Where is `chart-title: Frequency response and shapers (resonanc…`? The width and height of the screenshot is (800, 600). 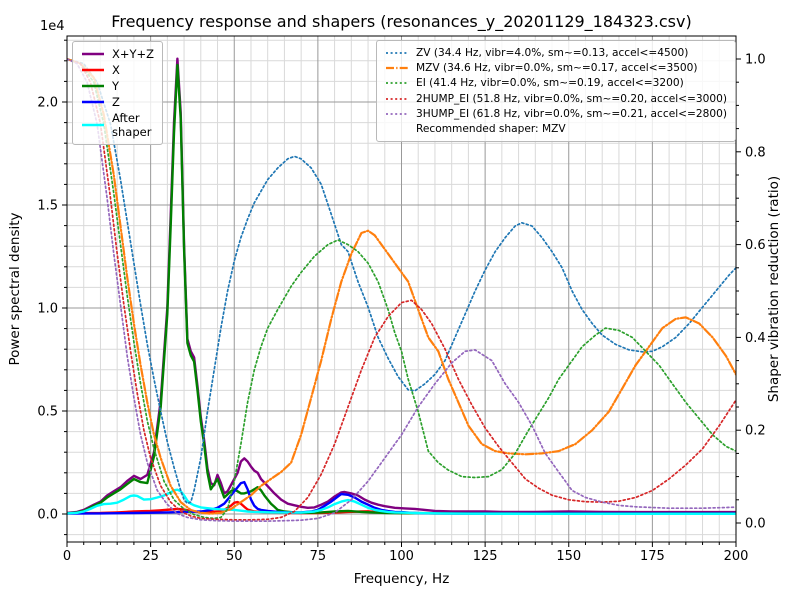
chart-title: Frequency response and shapers (resonanc… is located at coordinates (401, 21).